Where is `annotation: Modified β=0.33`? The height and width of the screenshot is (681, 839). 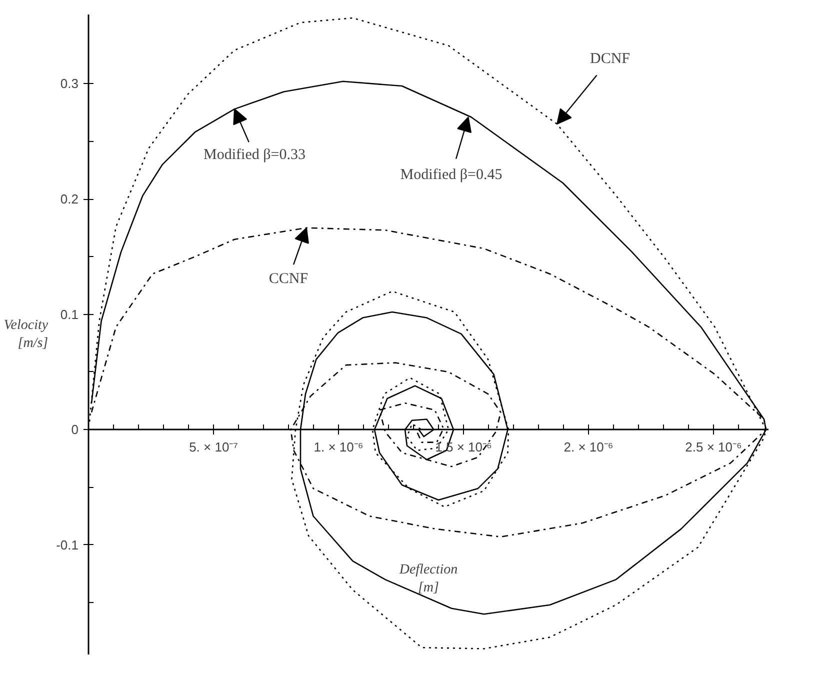
annotation: Modified β=0.33 is located at coordinates (255, 155).